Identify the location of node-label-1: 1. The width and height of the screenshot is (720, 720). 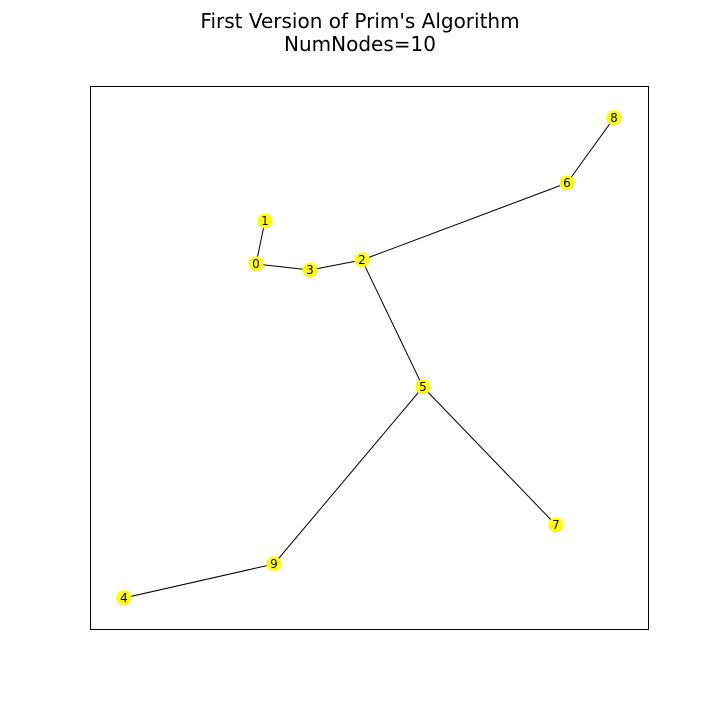
(265, 221).